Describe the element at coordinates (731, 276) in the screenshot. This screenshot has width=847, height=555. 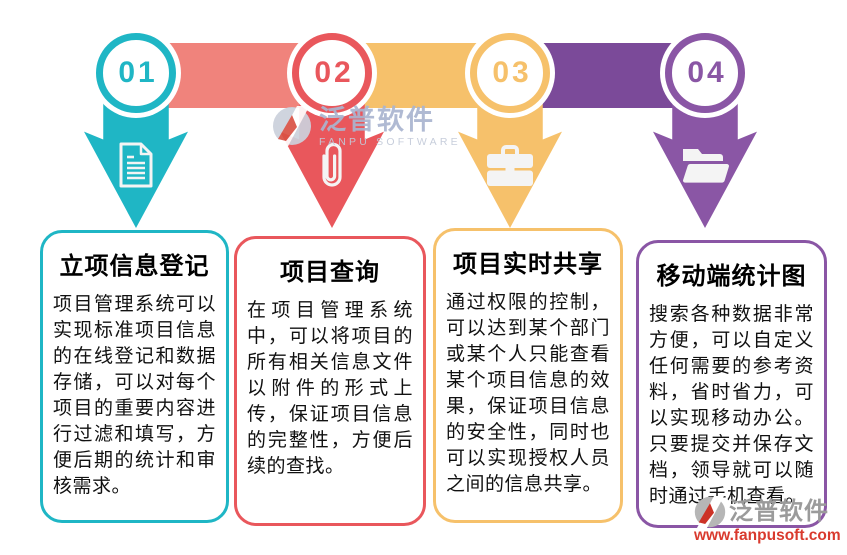
I see `step4-title: 移动端统计图` at that location.